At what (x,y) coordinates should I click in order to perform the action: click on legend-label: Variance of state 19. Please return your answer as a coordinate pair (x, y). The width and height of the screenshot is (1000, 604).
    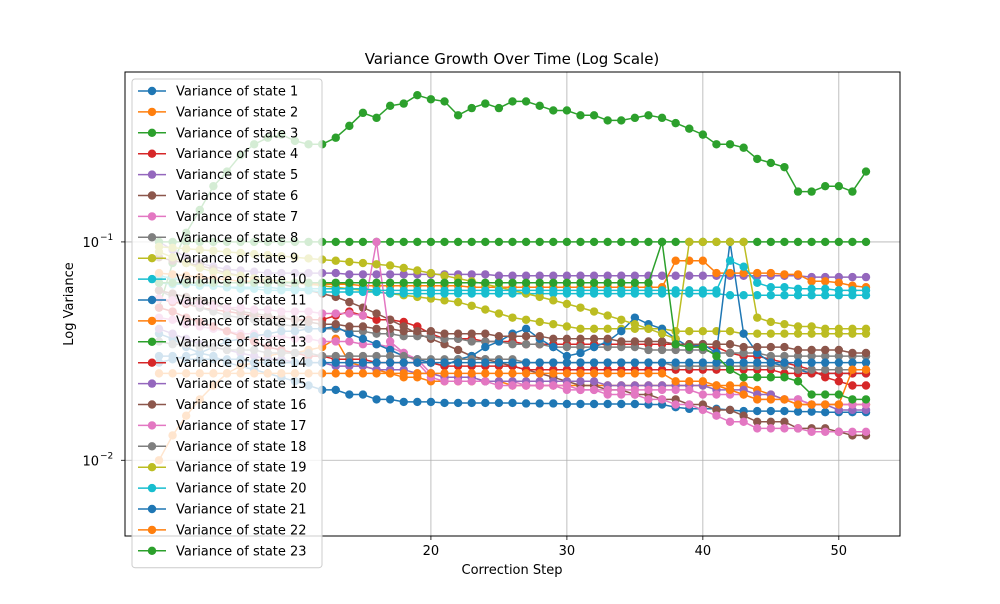
    Looking at the image, I should click on (241, 468).